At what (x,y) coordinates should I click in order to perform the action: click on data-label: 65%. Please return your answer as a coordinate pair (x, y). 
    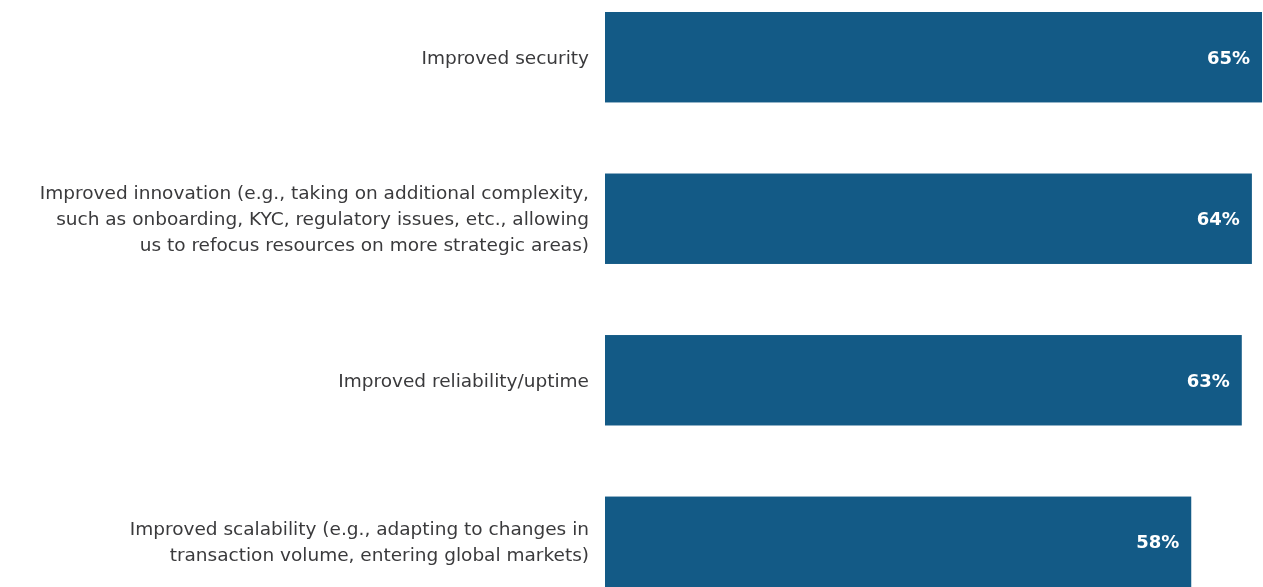
    Looking at the image, I should click on (1228, 57).